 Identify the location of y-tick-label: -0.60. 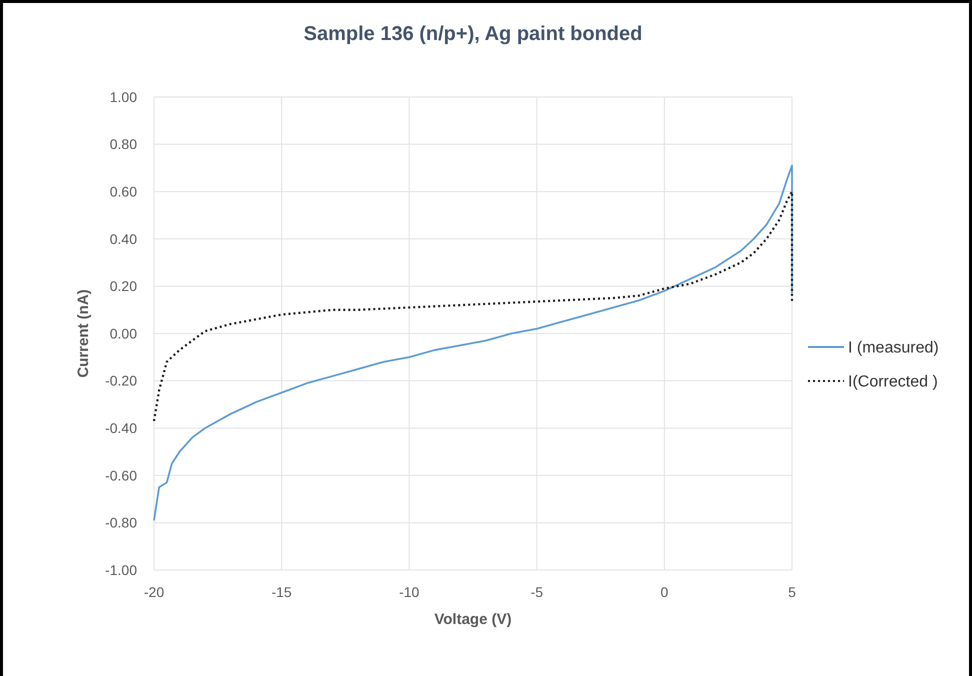
(121, 475).